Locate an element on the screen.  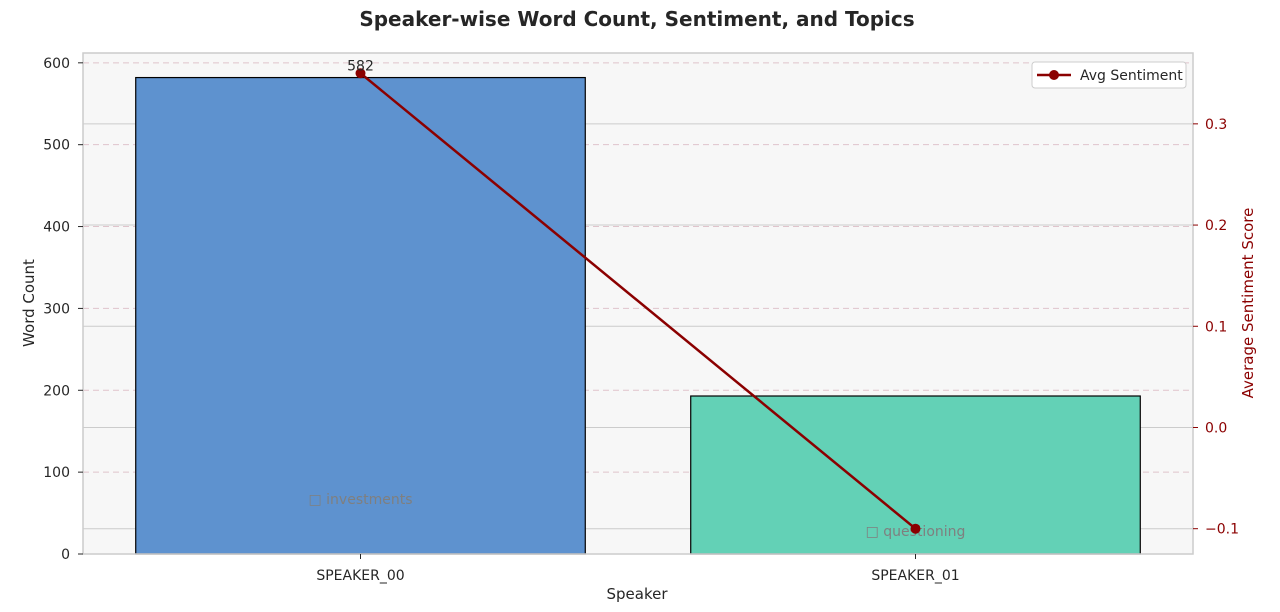
left-y-ticks: 0 100 200 300 400 500 600 is located at coordinates (63, 309).